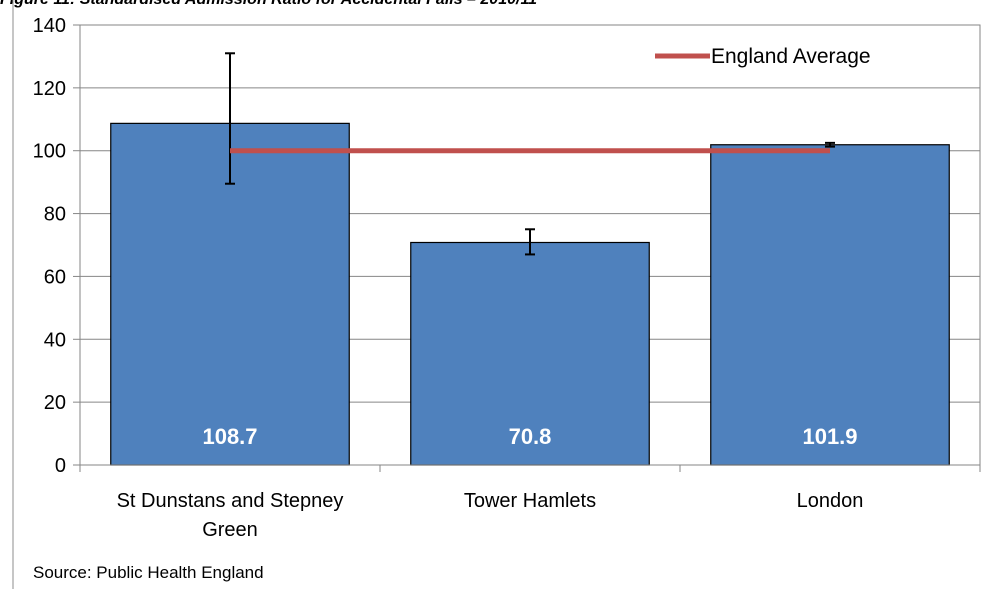  I want to click on data-label: 70.8, so click(530, 436).